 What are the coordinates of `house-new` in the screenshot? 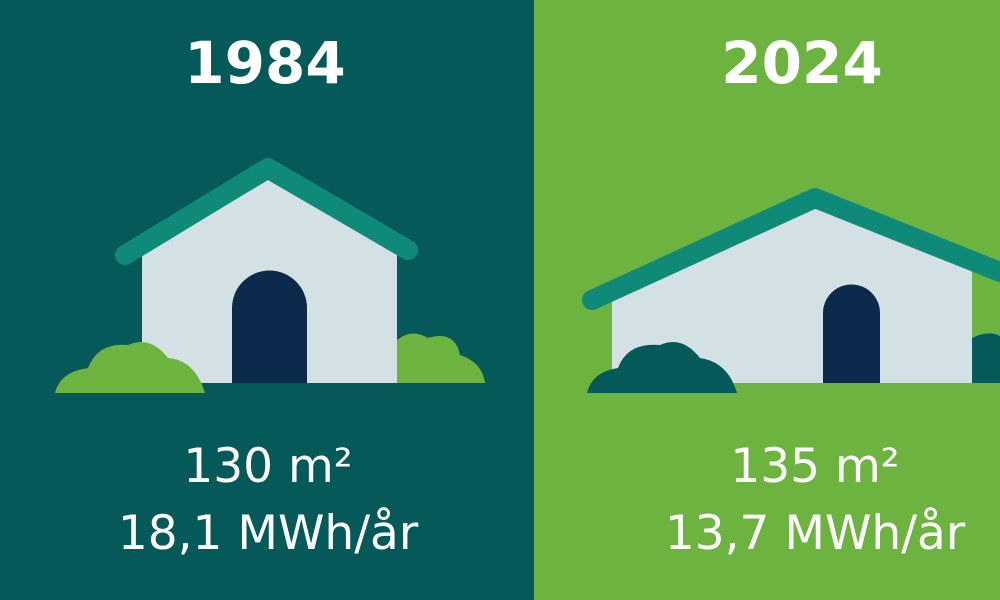 It's located at (791, 290).